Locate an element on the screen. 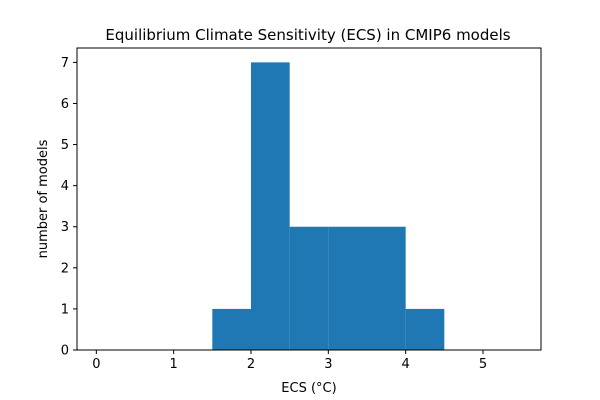 The height and width of the screenshot is (400, 600). y-tick-label: 4 is located at coordinates (65, 186).